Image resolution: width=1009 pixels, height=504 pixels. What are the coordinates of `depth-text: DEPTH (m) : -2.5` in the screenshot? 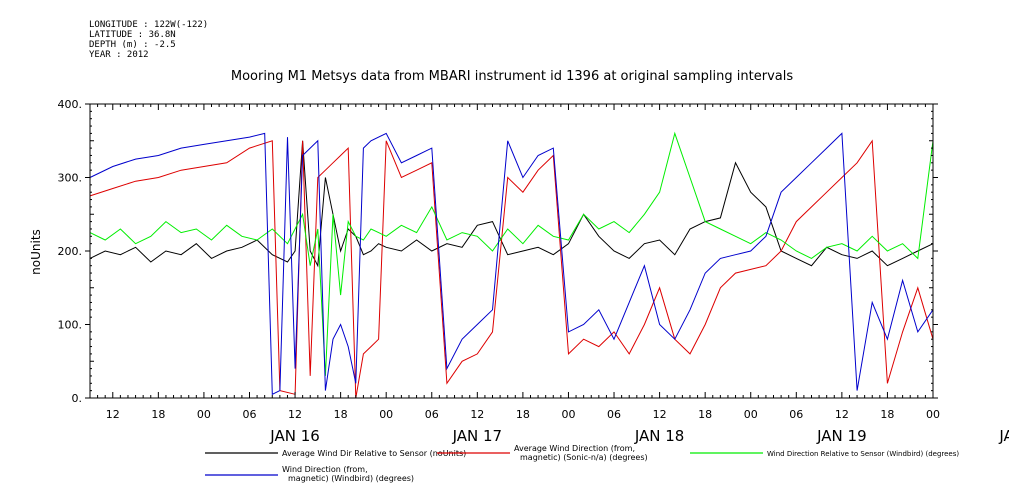 It's located at (132, 45).